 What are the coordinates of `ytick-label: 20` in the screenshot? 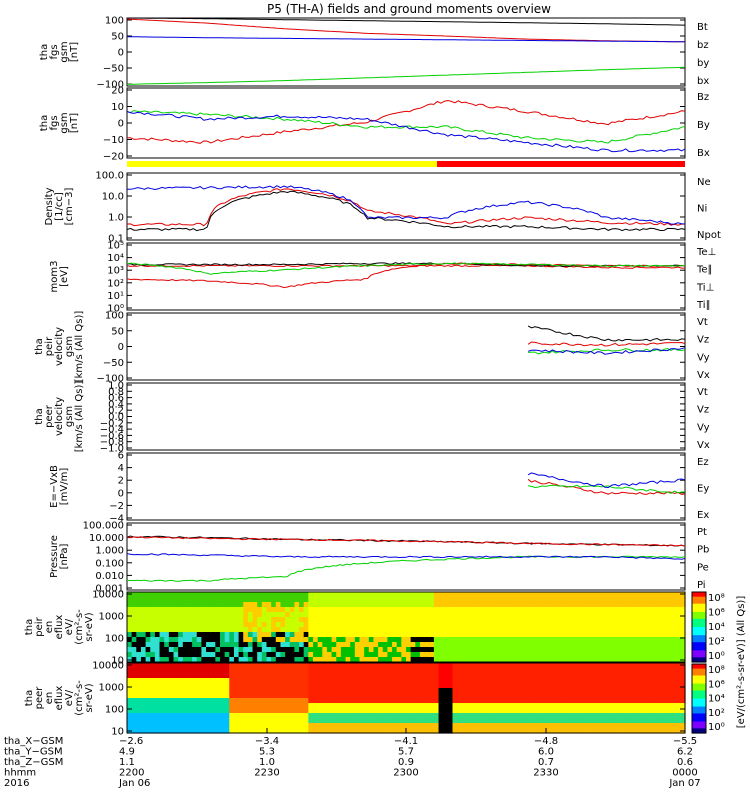 It's located at (117, 91).